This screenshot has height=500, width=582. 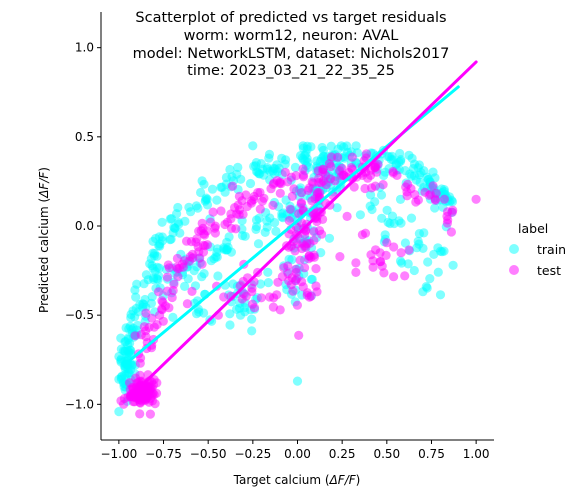 I want to click on x-tick-label: −0.50, so click(x=208, y=454).